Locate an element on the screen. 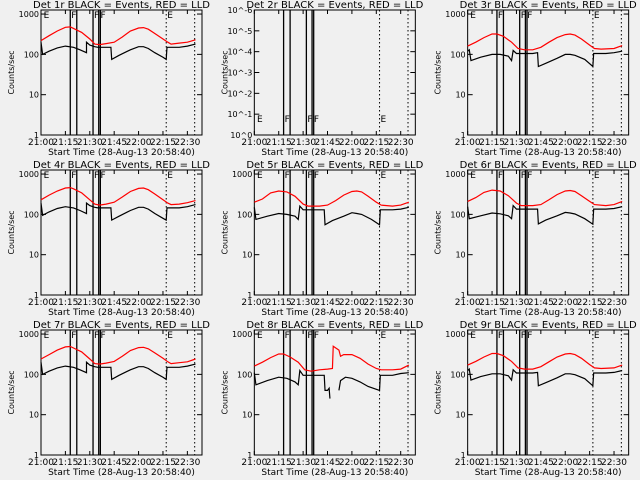  panel-title: Det 8r BLACK = Events, RED = LLD is located at coordinates (334, 325).